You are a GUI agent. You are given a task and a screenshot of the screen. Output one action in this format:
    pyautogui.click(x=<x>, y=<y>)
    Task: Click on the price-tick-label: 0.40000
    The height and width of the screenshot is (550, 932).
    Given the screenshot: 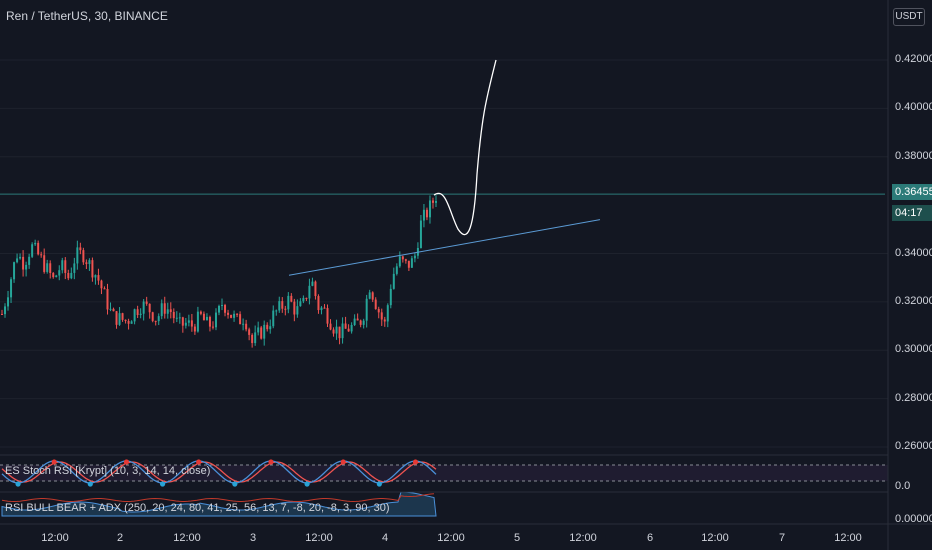 What is the action you would take?
    pyautogui.click(x=913, y=107)
    